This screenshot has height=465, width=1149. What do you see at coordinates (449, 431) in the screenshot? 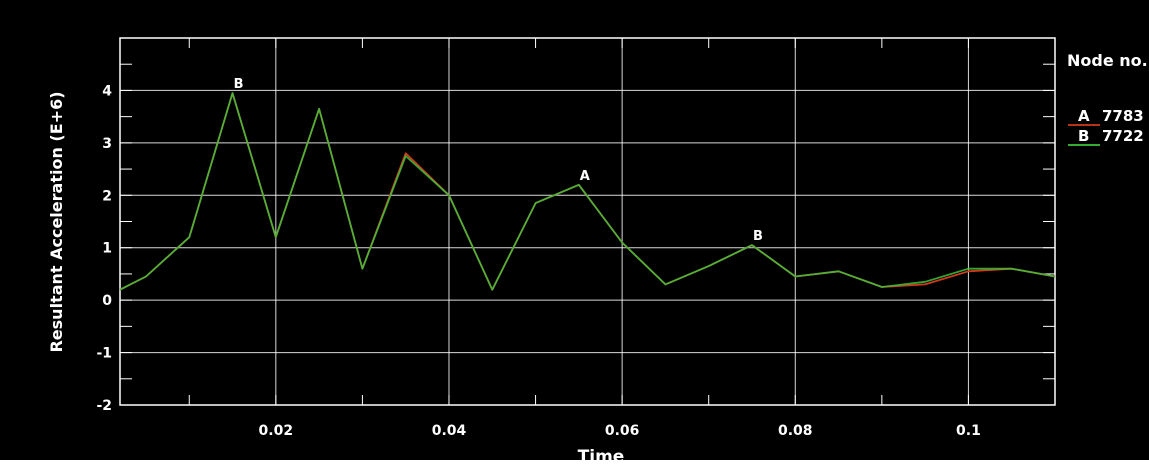
I see `x-tick-label-1: 0.04` at bounding box center [449, 431].